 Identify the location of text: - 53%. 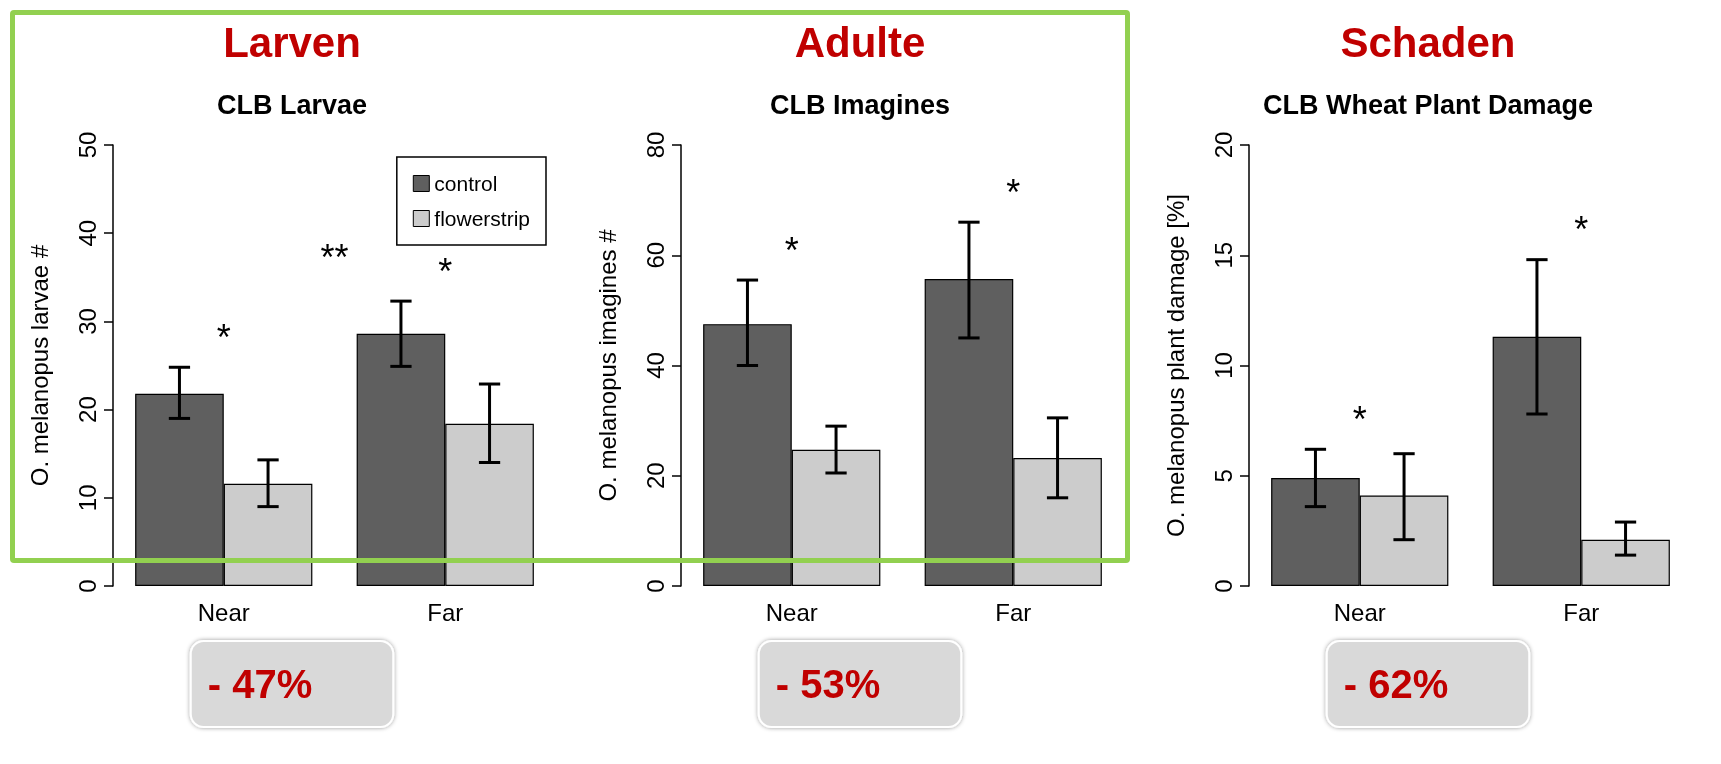
(828, 684).